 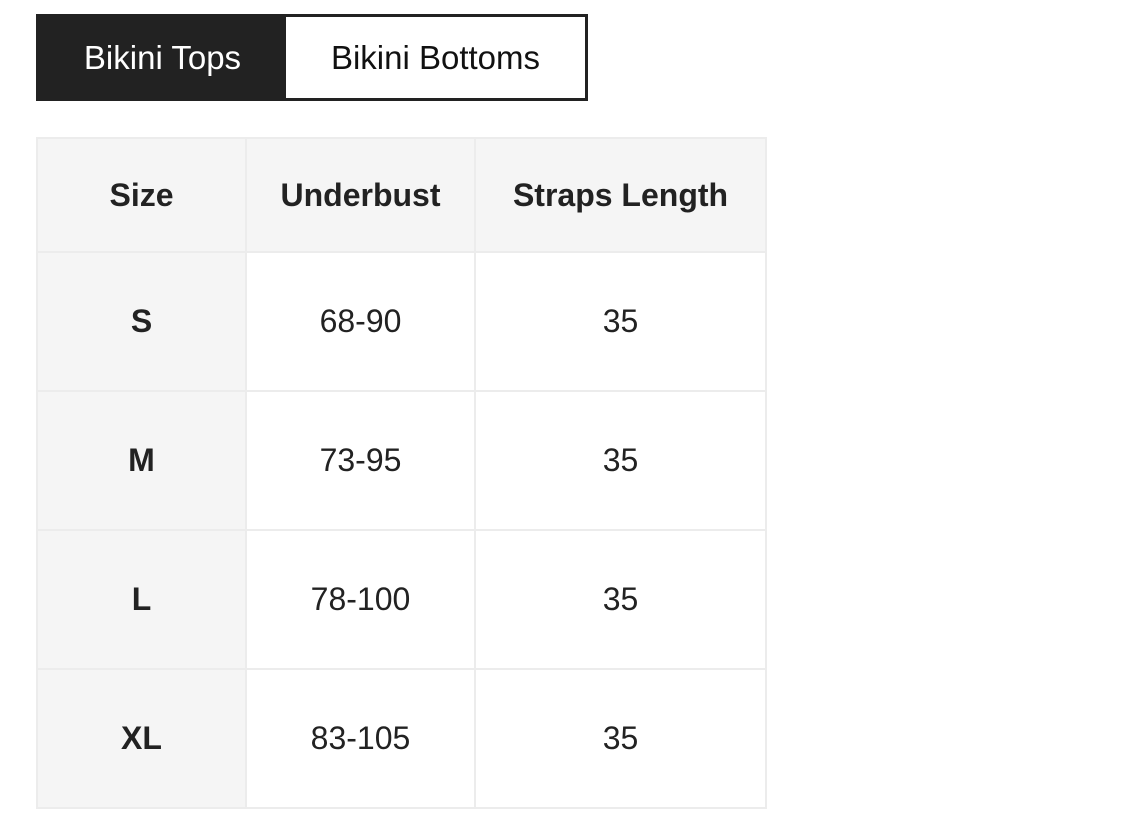 I want to click on cell-size: L, so click(x=141, y=599).